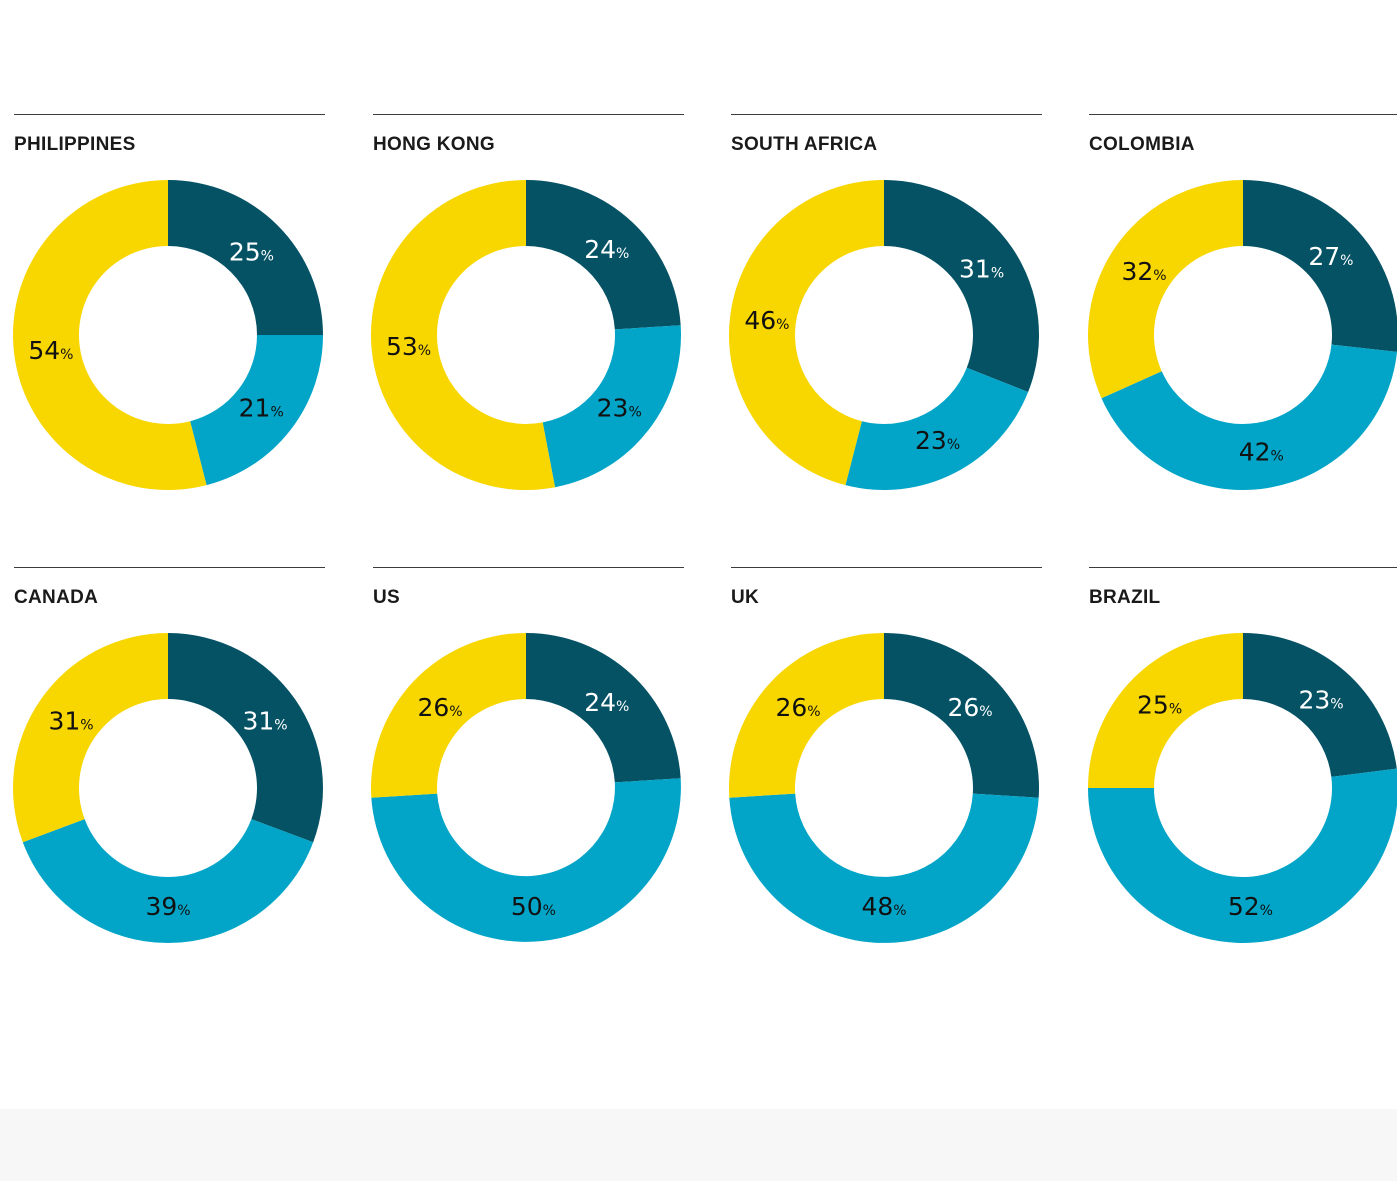 The height and width of the screenshot is (1181, 1397). Describe the element at coordinates (514, 328) in the screenshot. I see `donut-labels: 24% 23% 53%` at that location.